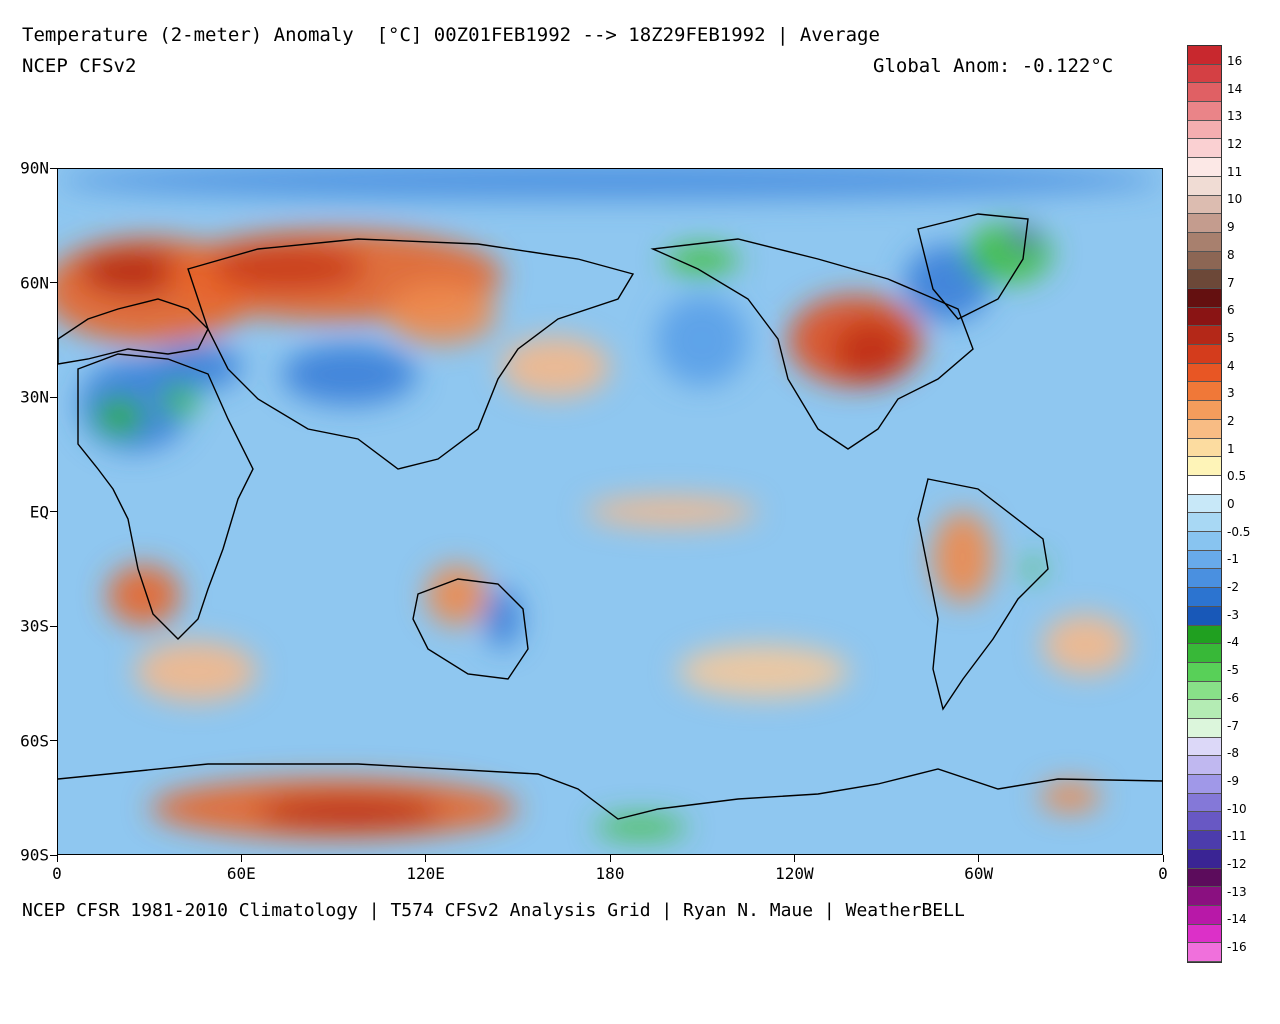 This screenshot has height=1024, width=1280. What do you see at coordinates (1024, 237) in the screenshot?
I see `anomaly-greenland-purple` at bounding box center [1024, 237].